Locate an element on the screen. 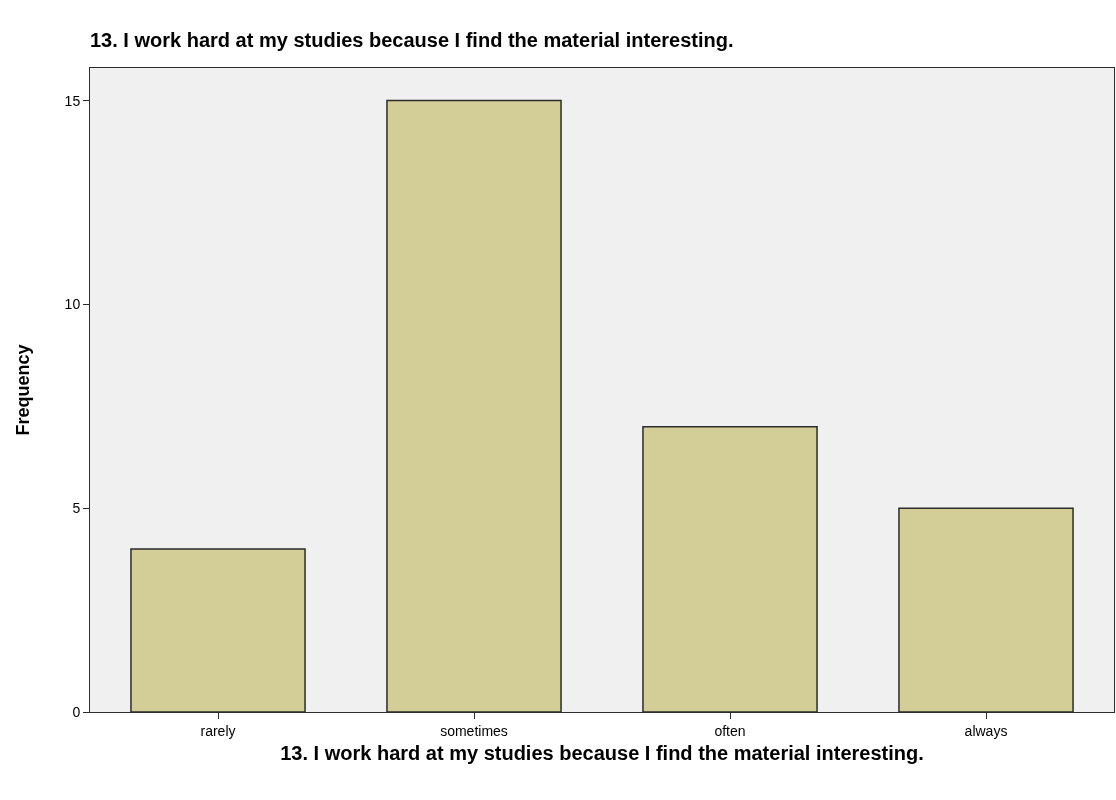 This screenshot has height=800, width=1116. y-axis-title: Frequency is located at coordinates (22, 390).